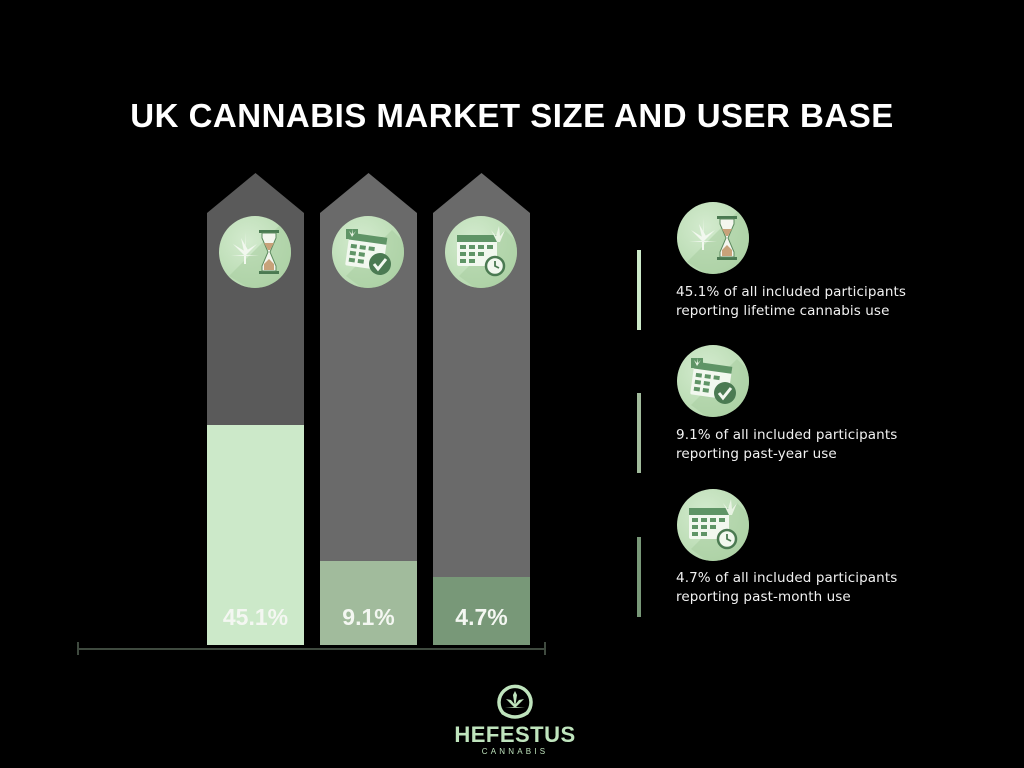 This screenshot has width=1024, height=768. I want to click on bar-value-label: 9.1%, so click(368, 617).